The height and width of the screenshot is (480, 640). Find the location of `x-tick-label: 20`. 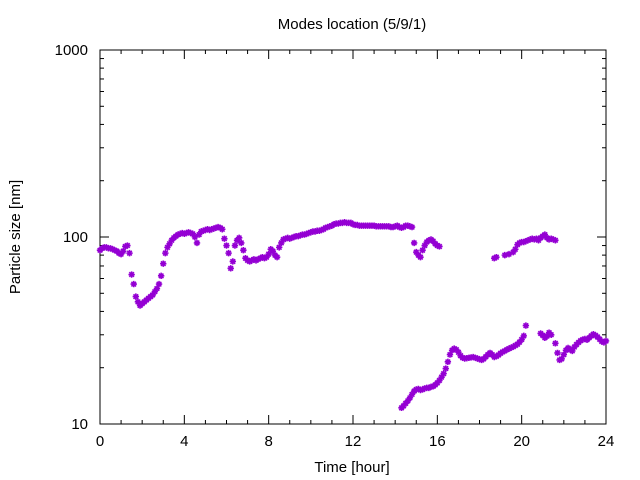

x-tick-label: 20 is located at coordinates (521, 441).